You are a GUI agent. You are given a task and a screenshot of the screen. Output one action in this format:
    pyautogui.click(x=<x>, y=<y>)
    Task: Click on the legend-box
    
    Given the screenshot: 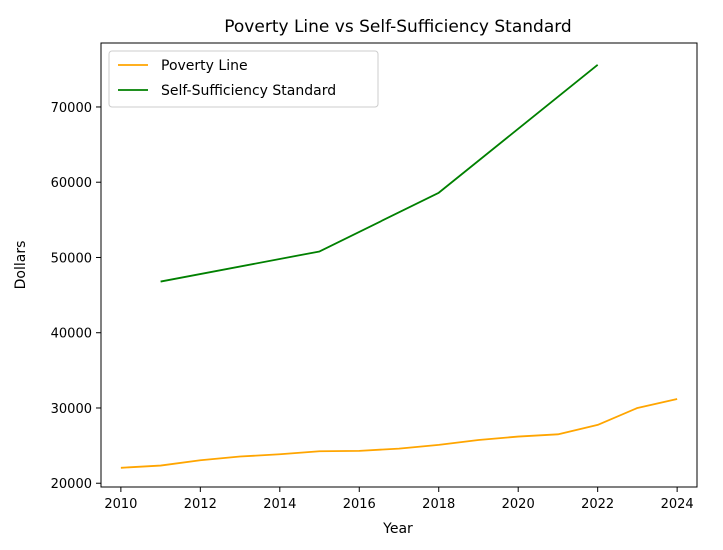 What is the action you would take?
    pyautogui.click(x=243, y=79)
    